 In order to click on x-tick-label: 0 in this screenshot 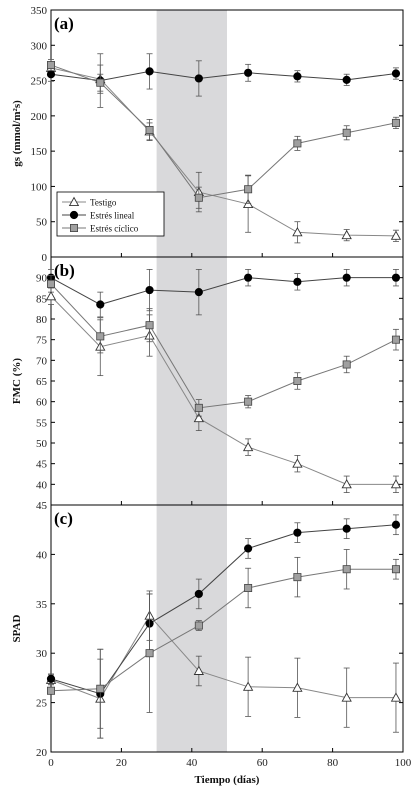, I will do `click(51, 763)`.